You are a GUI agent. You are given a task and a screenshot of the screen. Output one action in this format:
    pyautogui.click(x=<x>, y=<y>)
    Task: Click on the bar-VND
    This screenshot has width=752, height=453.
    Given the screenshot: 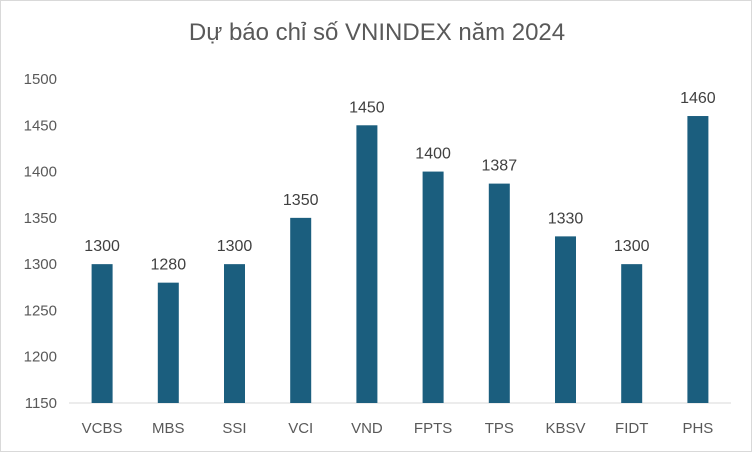 What is the action you would take?
    pyautogui.click(x=367, y=264)
    